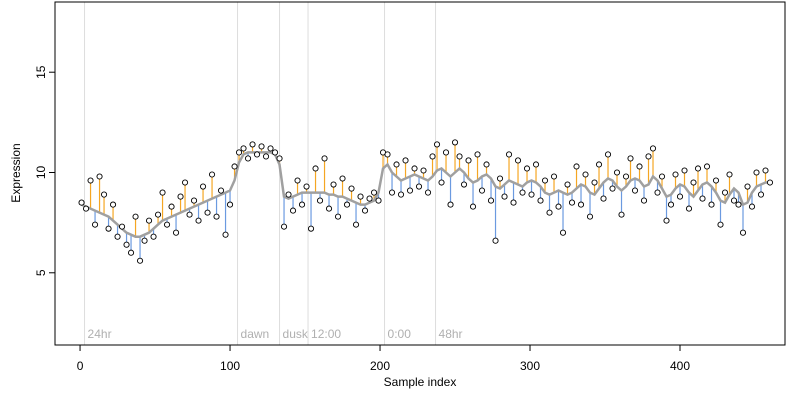 Image resolution: width=800 pixels, height=400 pixels. I want to click on x-tick-label: 0, so click(80, 366).